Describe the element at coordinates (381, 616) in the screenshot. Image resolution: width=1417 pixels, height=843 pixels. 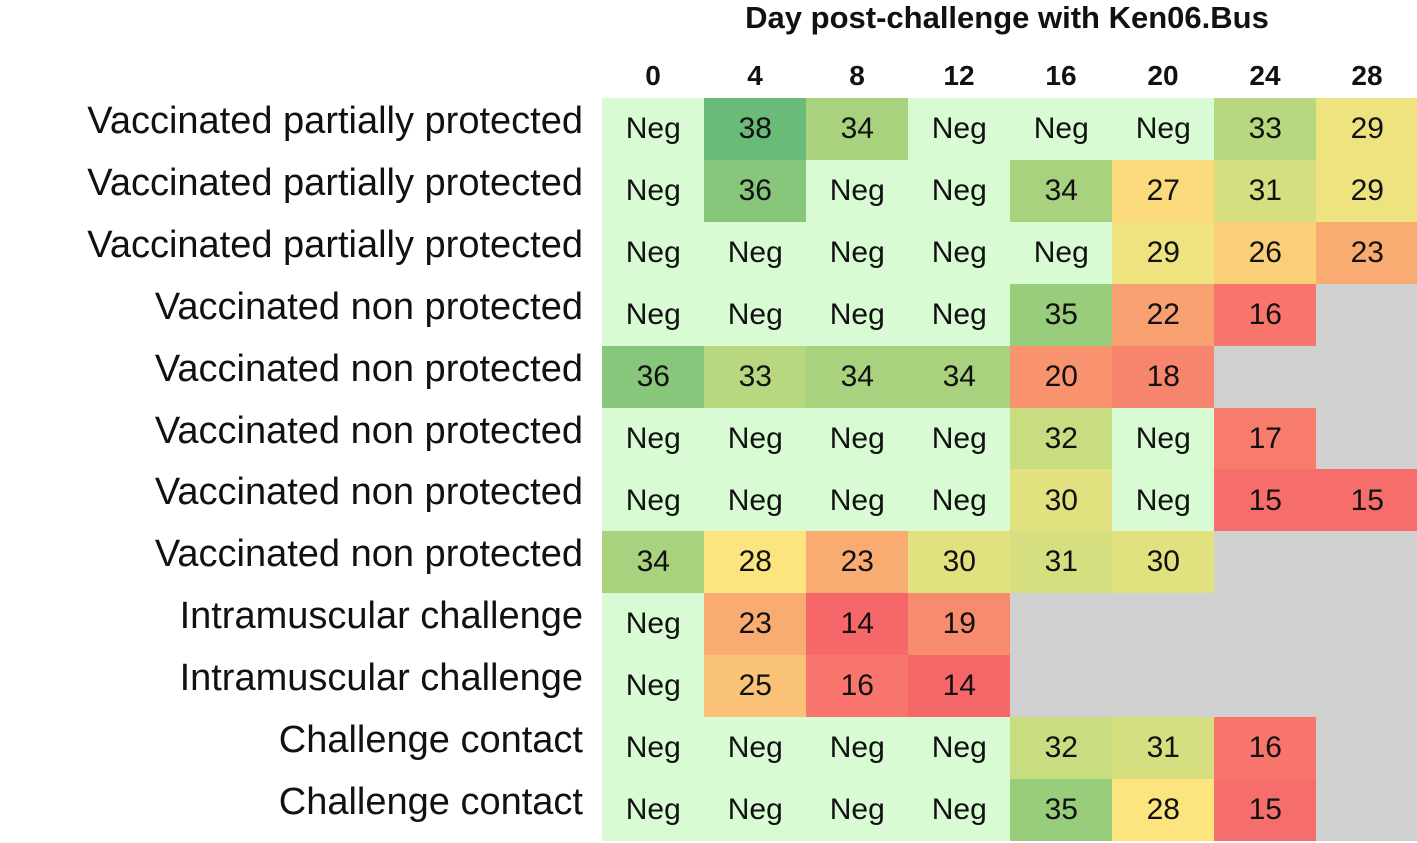
I see `row-label: Intramuscular challenge` at that location.